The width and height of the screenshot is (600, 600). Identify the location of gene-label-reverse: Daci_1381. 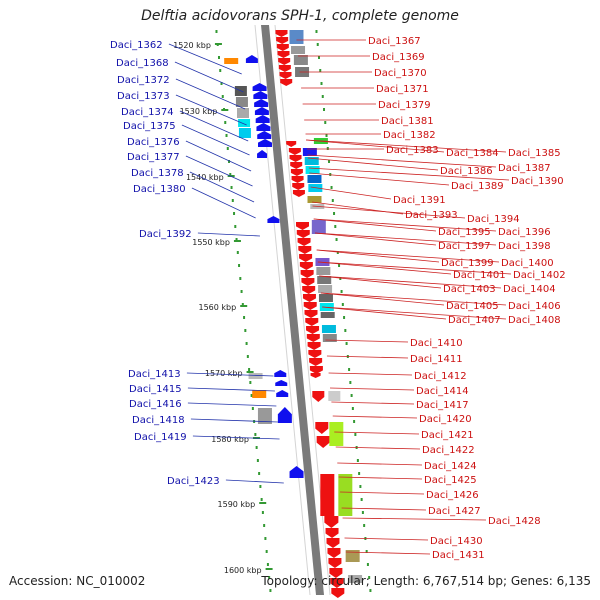
(407, 121).